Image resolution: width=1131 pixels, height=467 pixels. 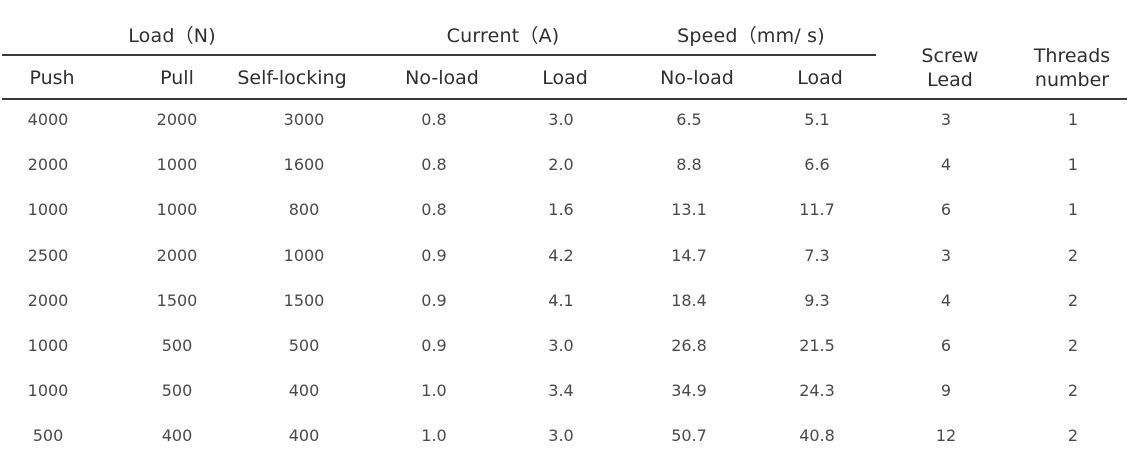 I want to click on subheader-pull: Pull, so click(x=177, y=78).